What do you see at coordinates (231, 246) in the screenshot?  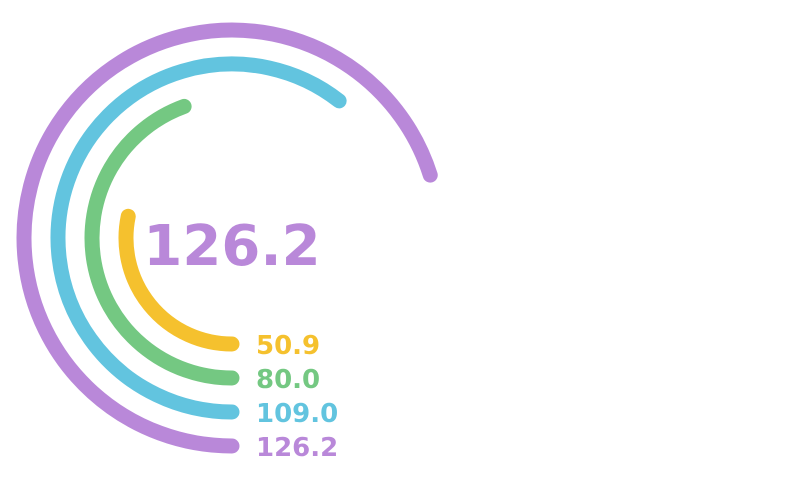 I see `center-value-label: 126.2` at bounding box center [231, 246].